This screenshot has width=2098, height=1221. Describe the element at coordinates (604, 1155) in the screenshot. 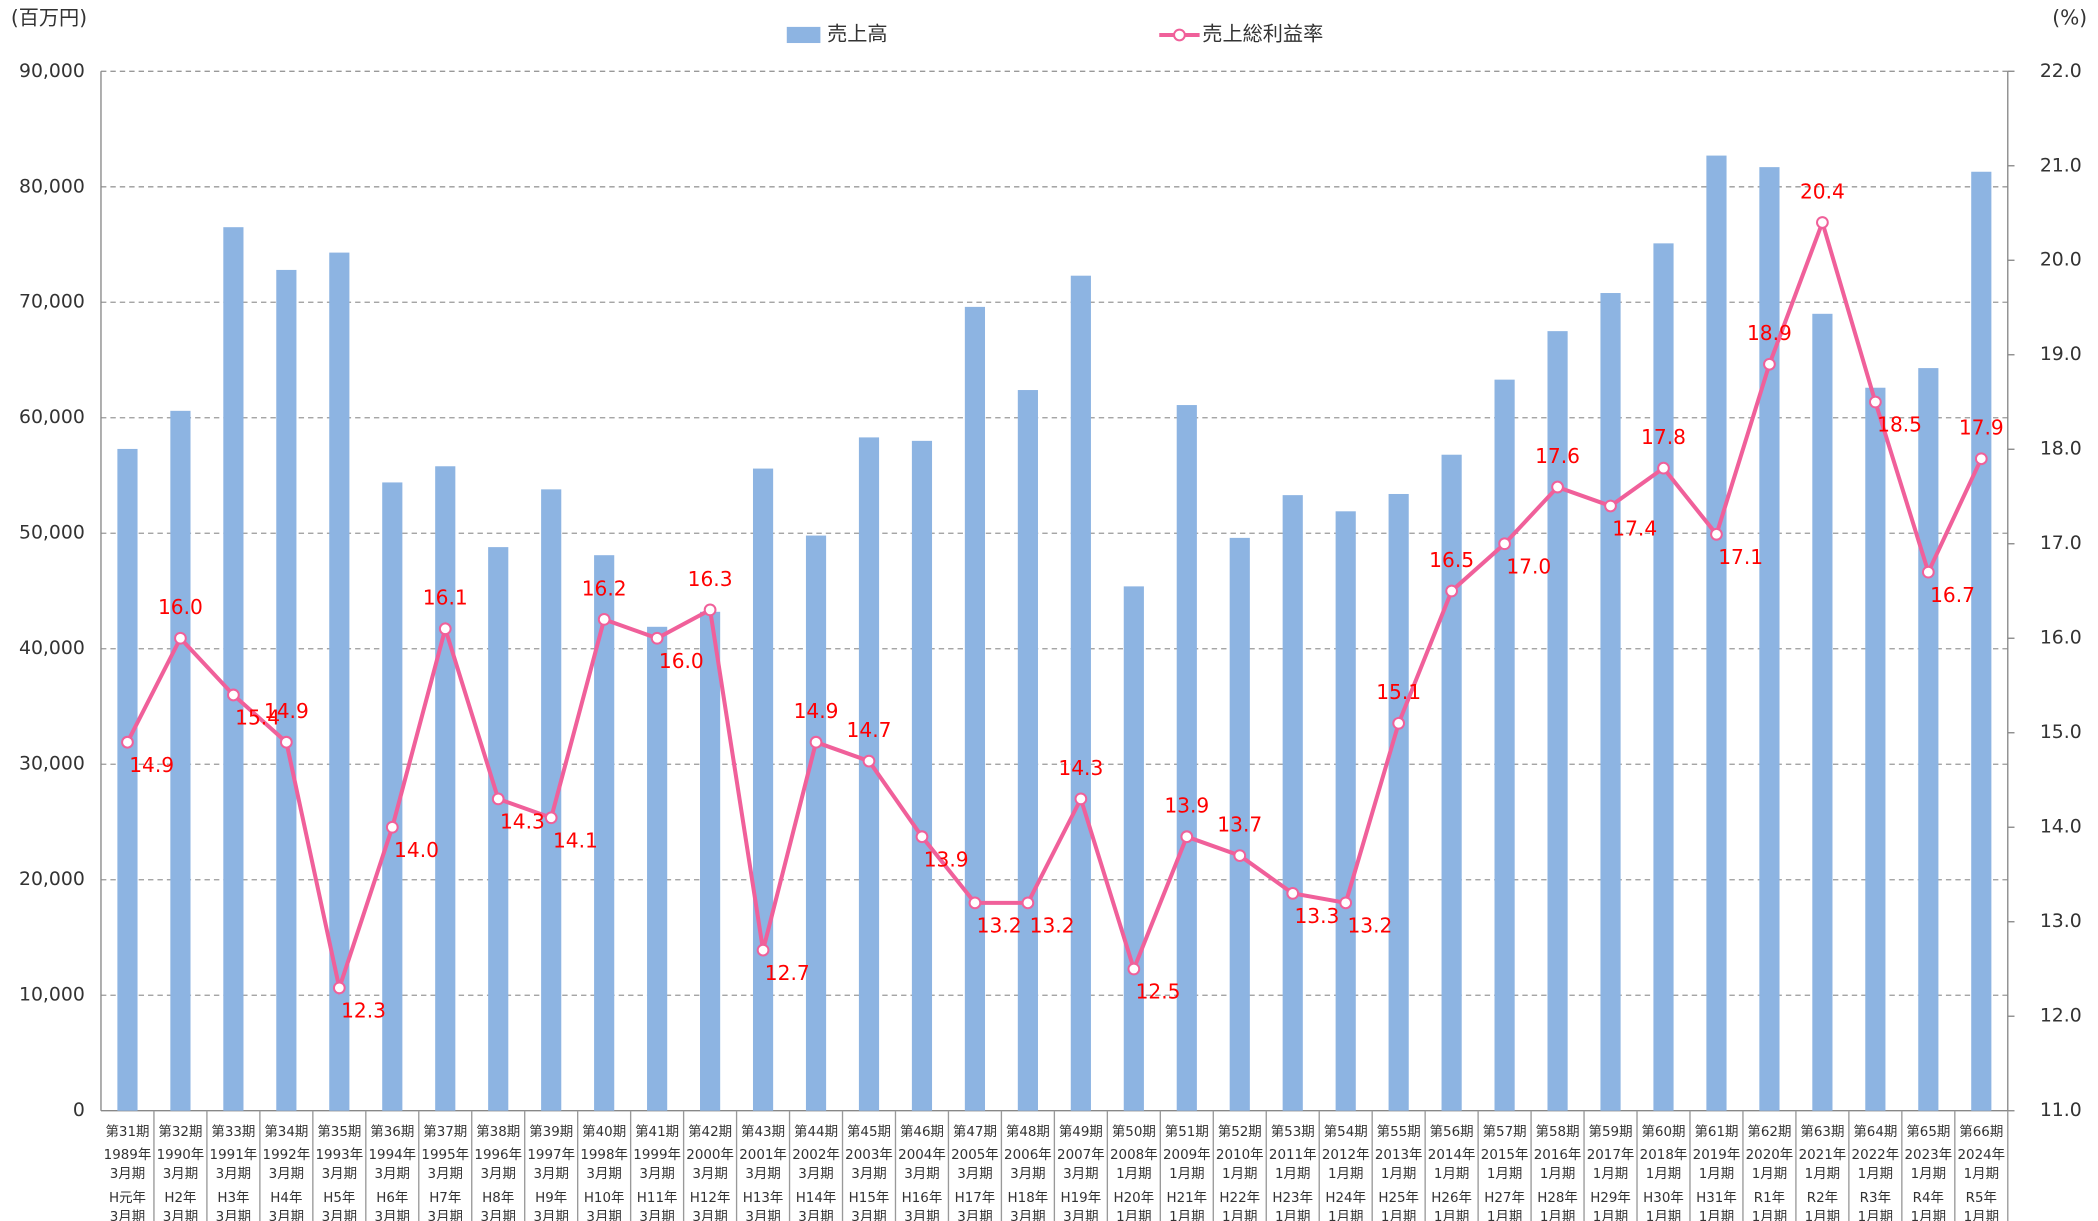

I see `x-tick-label: 1998年` at that location.